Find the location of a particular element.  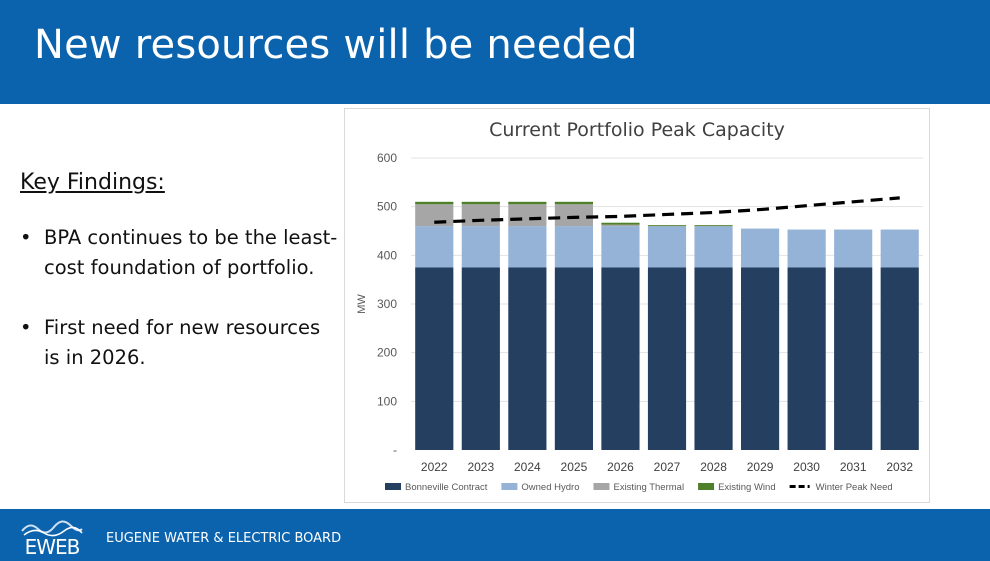

y-axis: - 100 200 300 400 500 600 is located at coordinates (387, 304).